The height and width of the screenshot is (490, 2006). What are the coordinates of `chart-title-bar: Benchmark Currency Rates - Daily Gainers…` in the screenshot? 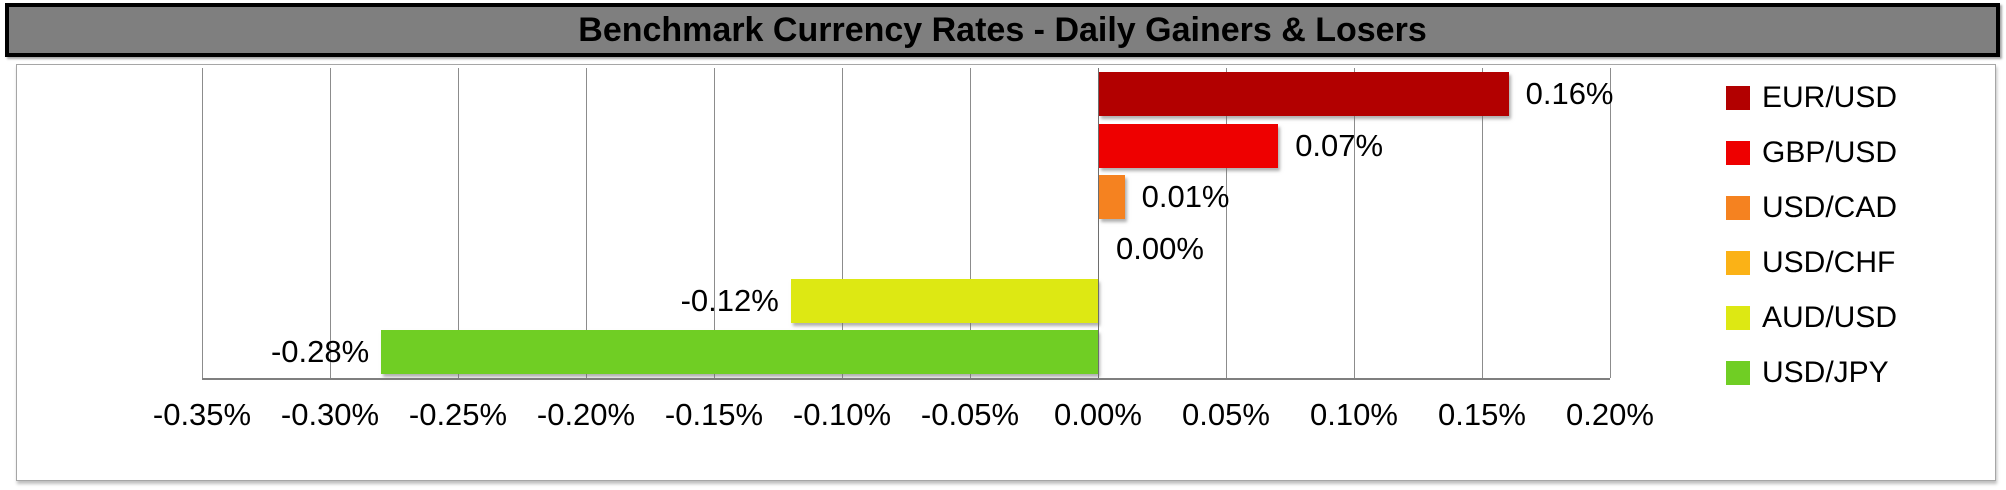 It's located at (1002, 30).